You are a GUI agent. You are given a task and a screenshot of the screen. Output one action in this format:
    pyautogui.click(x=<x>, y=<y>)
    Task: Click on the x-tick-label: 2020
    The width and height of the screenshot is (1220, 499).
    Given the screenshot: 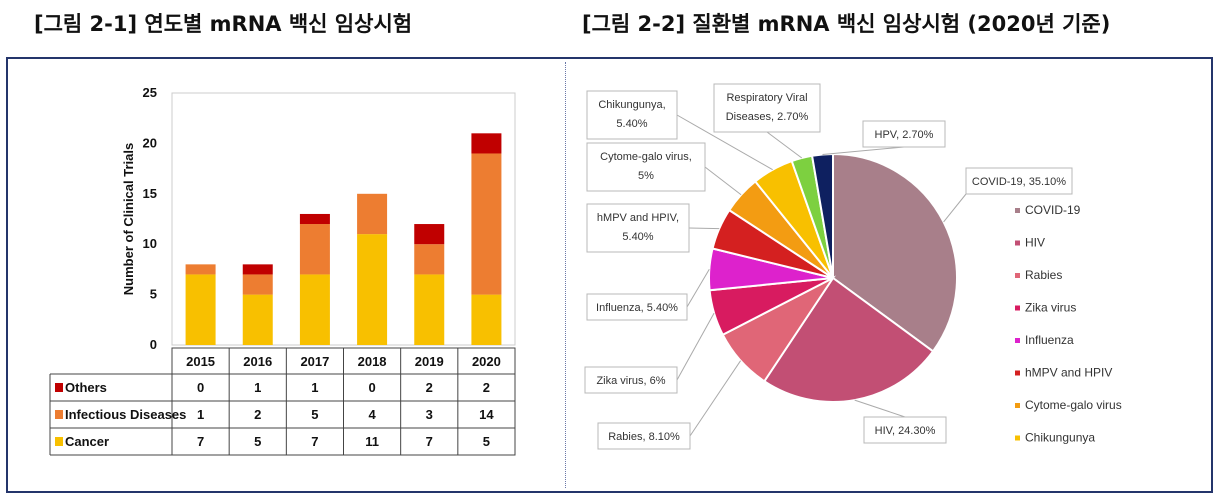 What is the action you would take?
    pyautogui.click(x=486, y=361)
    